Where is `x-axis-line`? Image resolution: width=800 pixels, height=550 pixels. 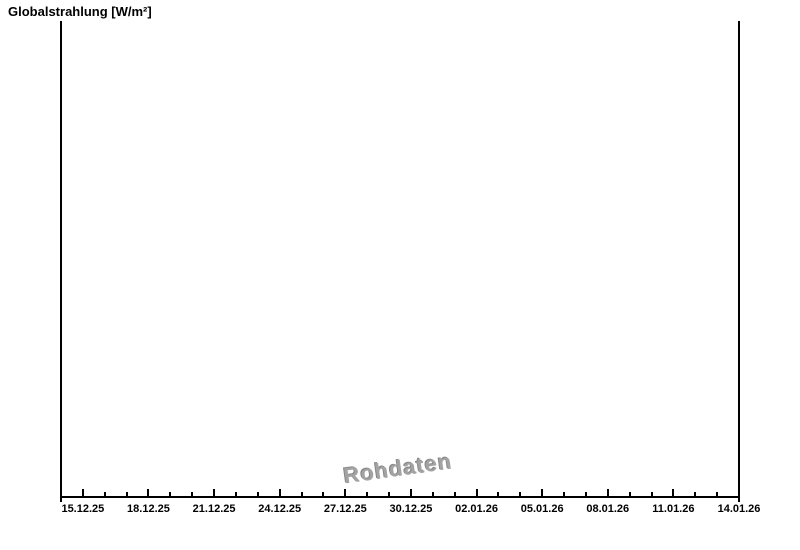 x-axis-line is located at coordinates (400, 497).